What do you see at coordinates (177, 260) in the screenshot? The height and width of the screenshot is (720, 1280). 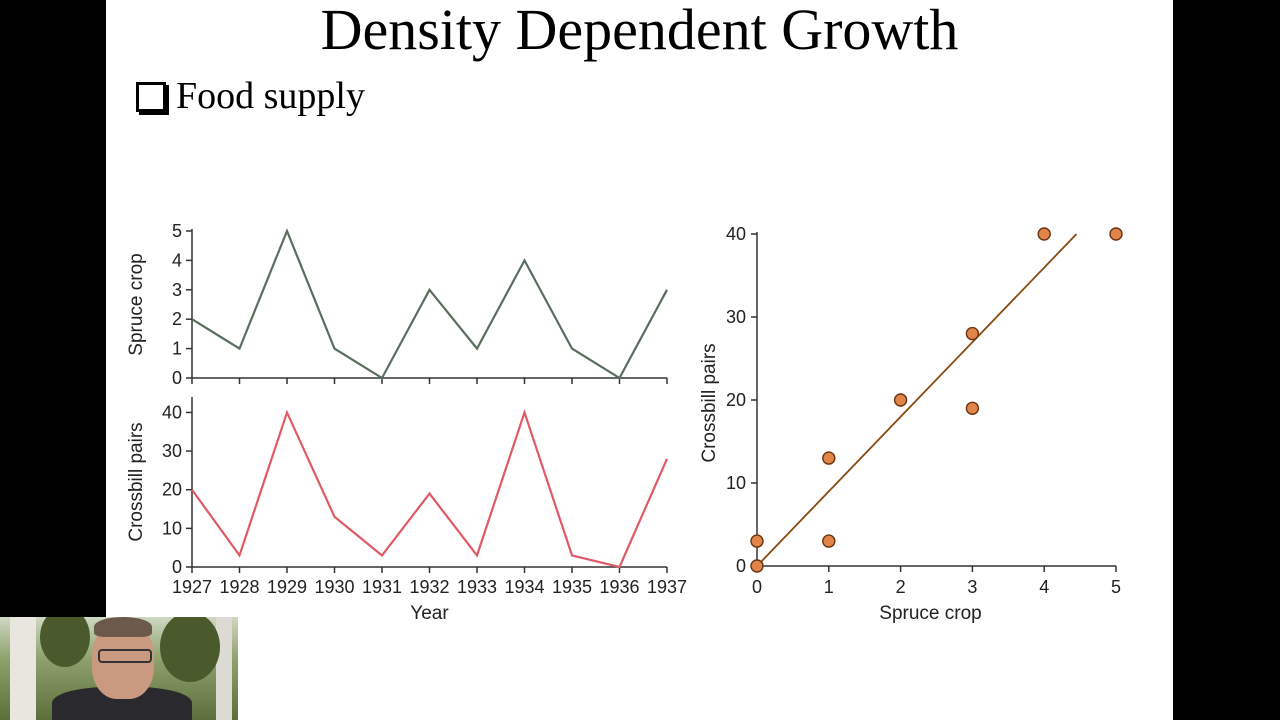 I see `y-tick-label: 4` at bounding box center [177, 260].